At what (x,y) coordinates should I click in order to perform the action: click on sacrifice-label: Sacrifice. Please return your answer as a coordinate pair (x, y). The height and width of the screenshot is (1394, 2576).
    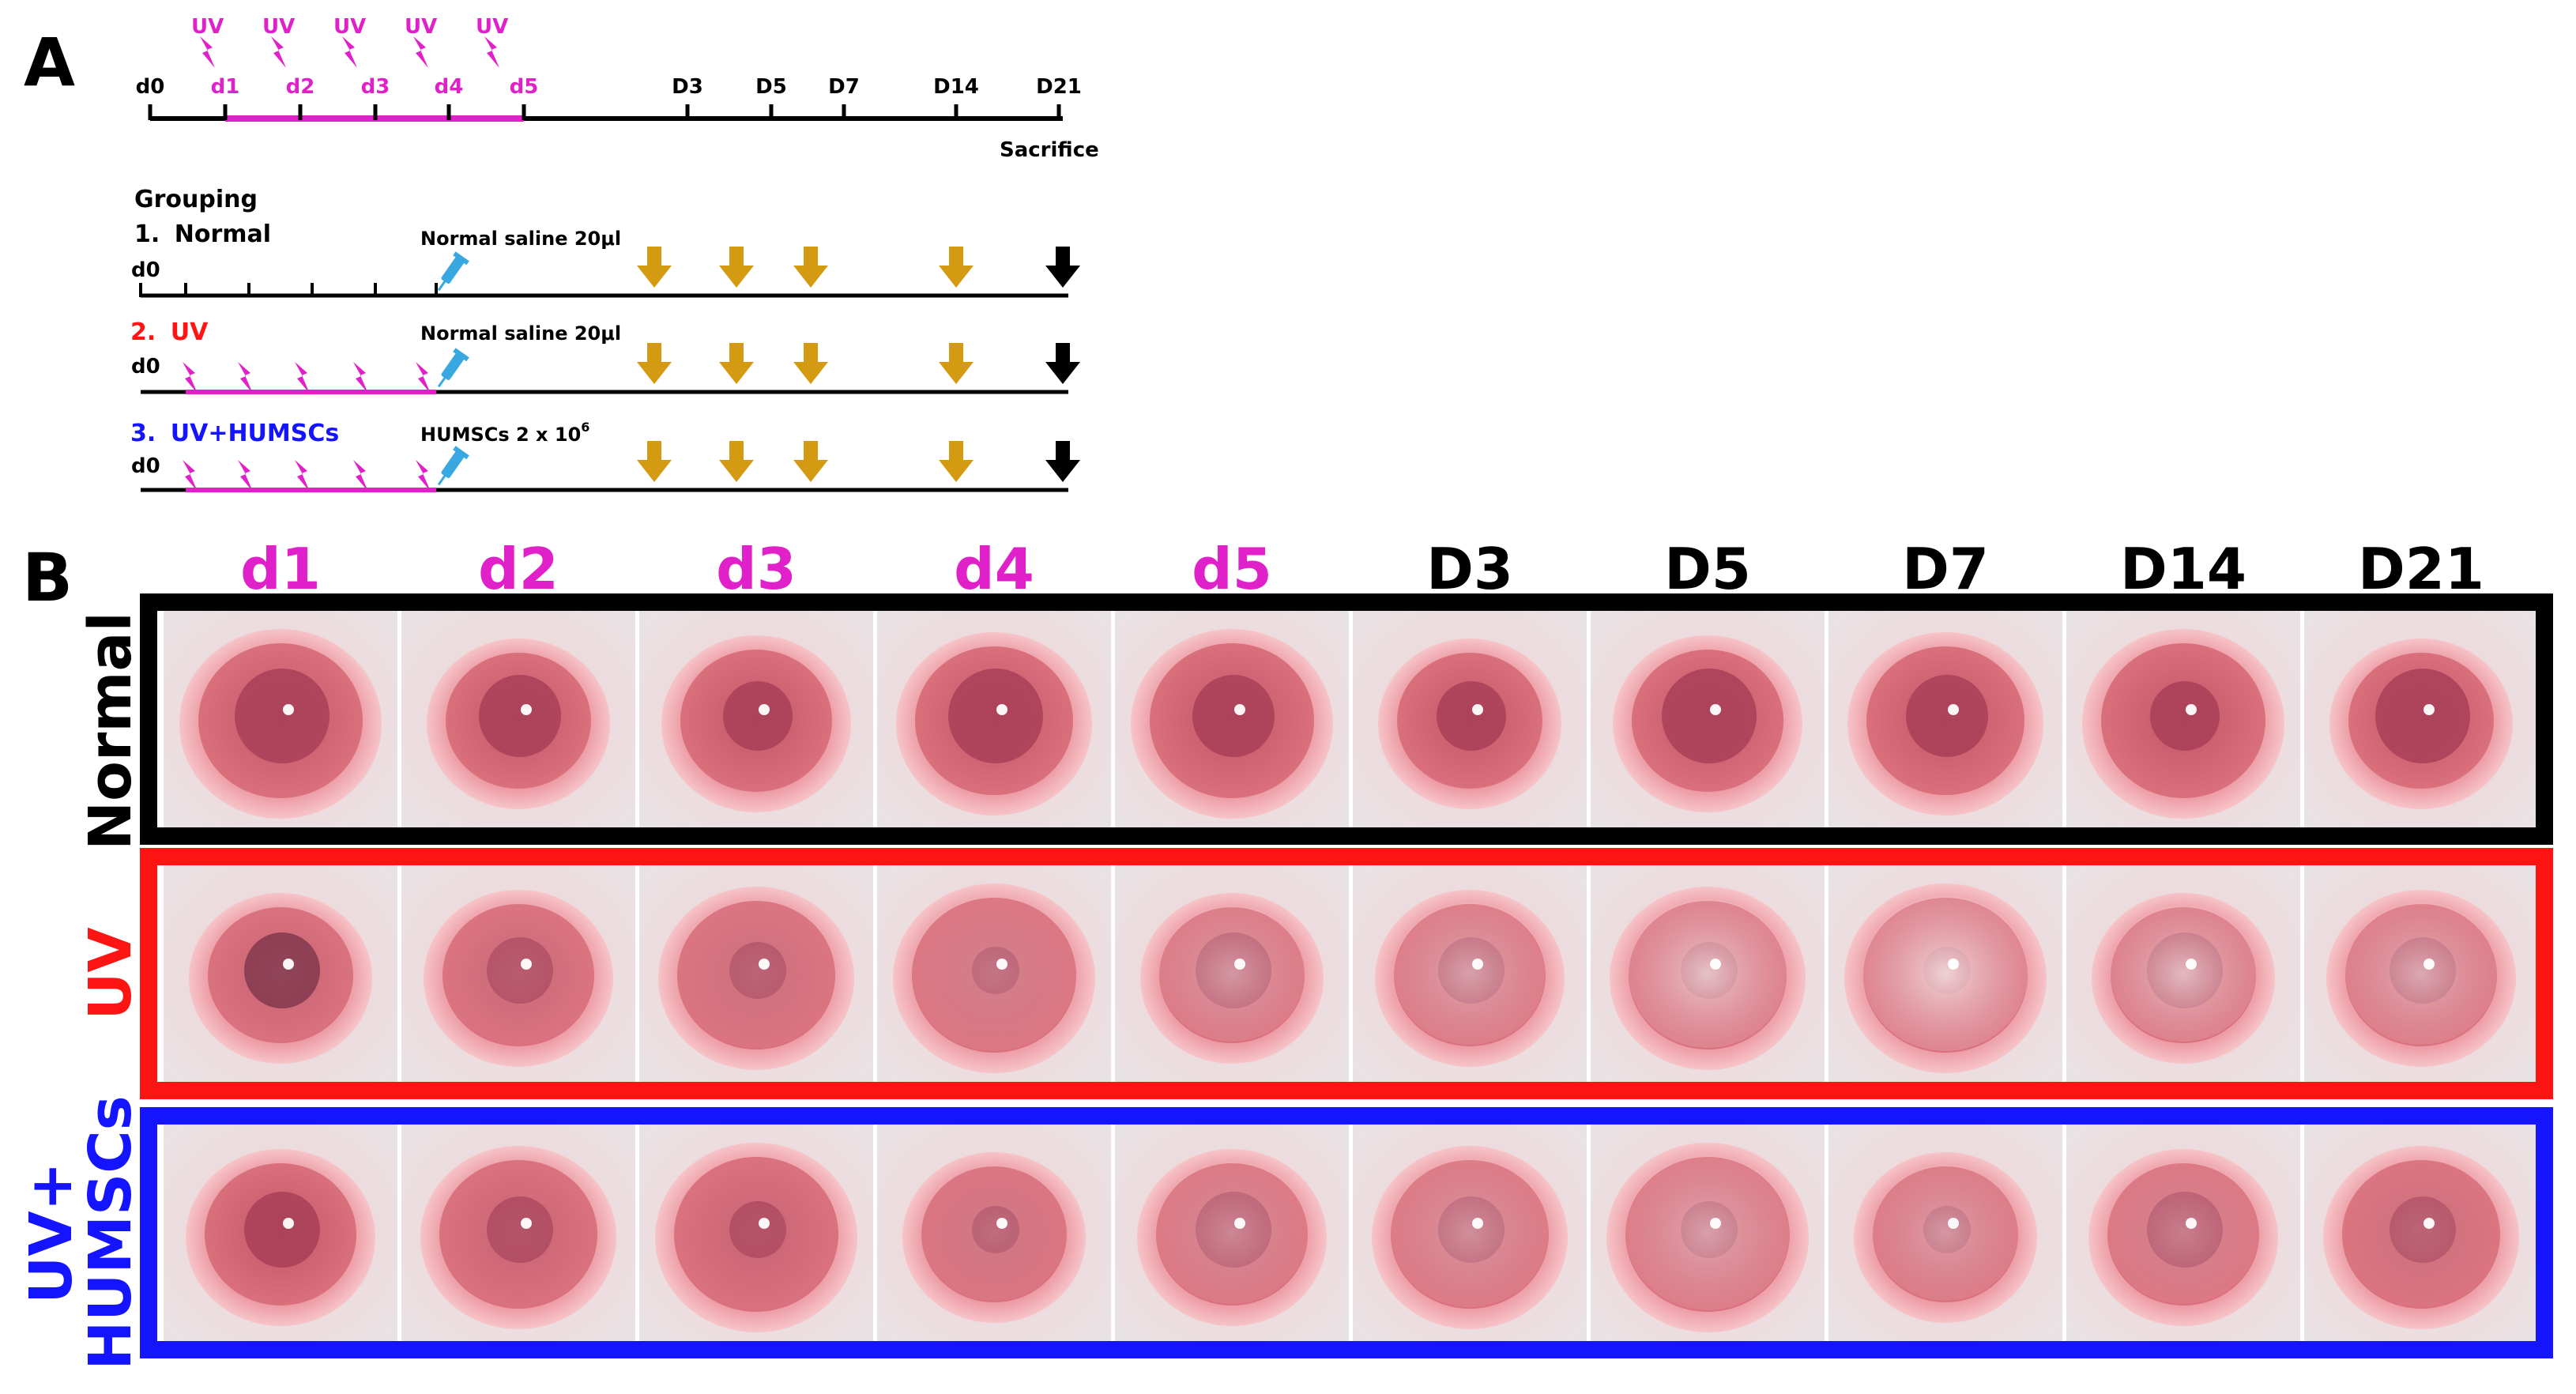
    Looking at the image, I should click on (1049, 150).